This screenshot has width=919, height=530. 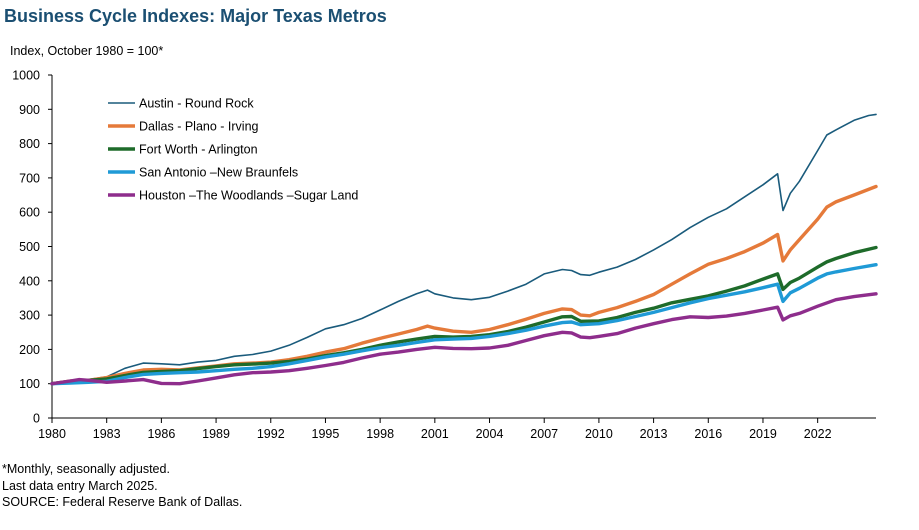 What do you see at coordinates (199, 127) in the screenshot?
I see `legend-label-1: Dallas - Plano - Irving` at bounding box center [199, 127].